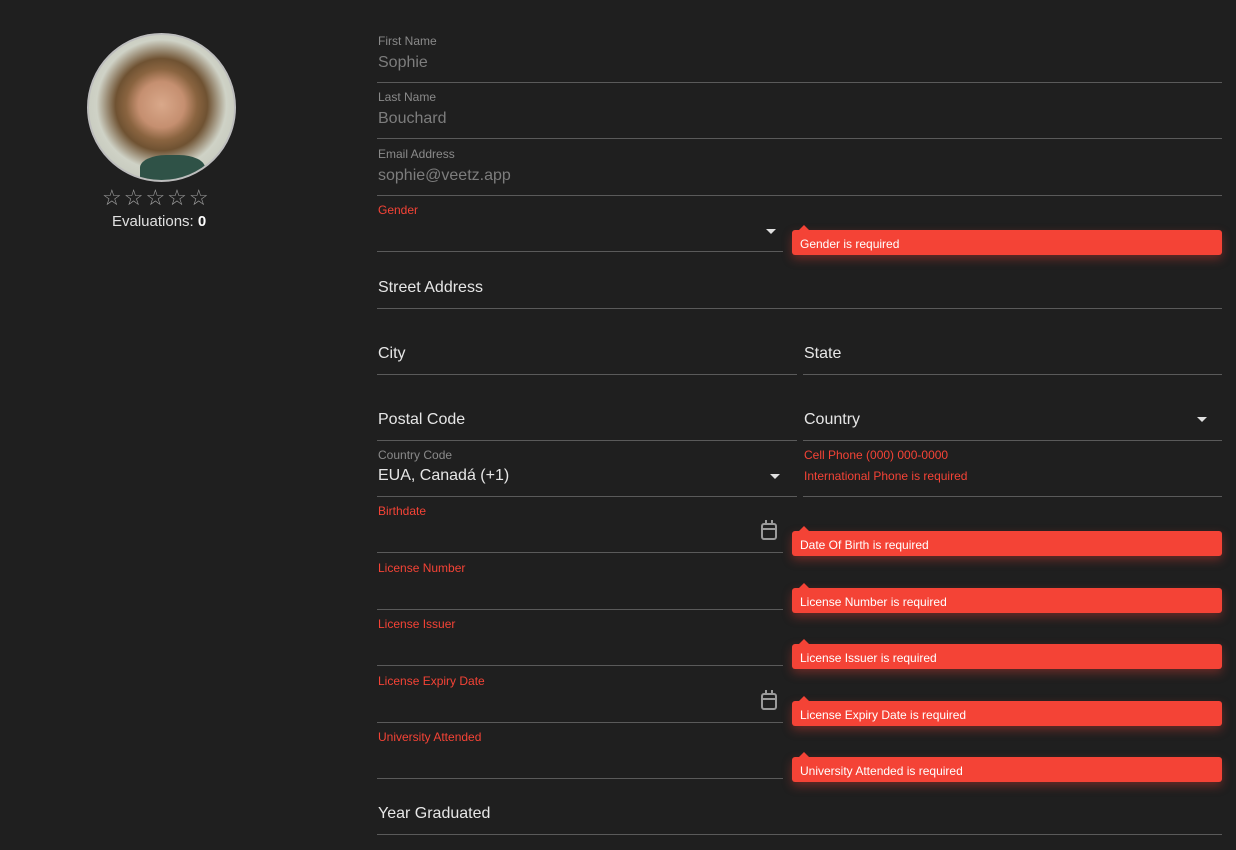 Image resolution: width=1236 pixels, height=850 pixels. I want to click on license-number-input: License Number, so click(580, 583).